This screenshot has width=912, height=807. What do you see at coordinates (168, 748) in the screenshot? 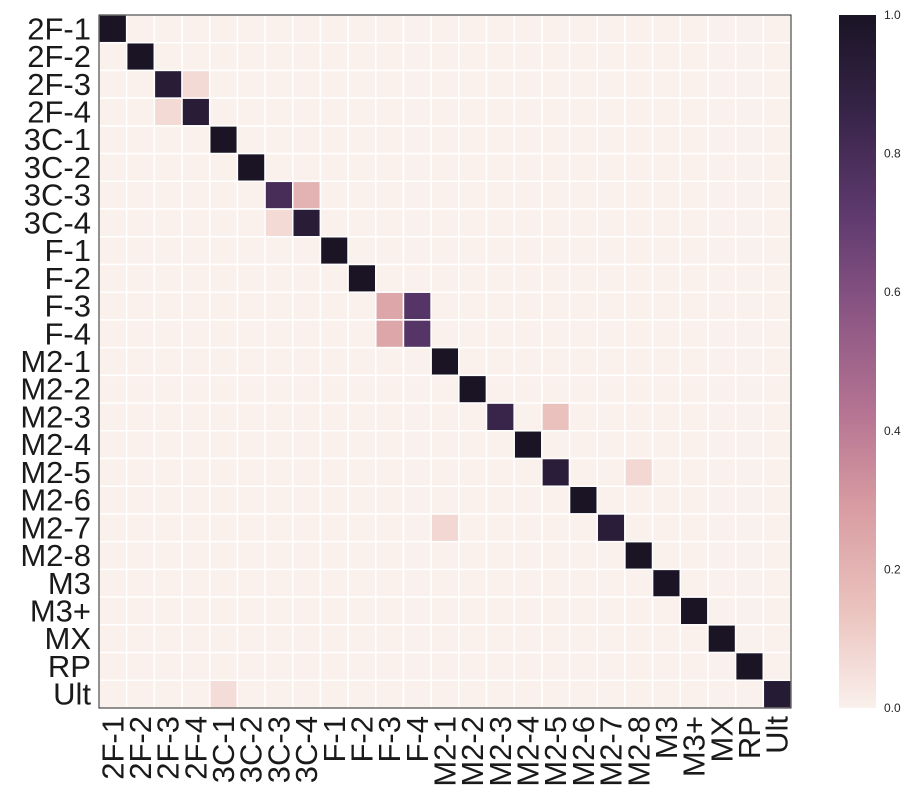
I see `column-label-2F-3: 2F-3` at bounding box center [168, 748].